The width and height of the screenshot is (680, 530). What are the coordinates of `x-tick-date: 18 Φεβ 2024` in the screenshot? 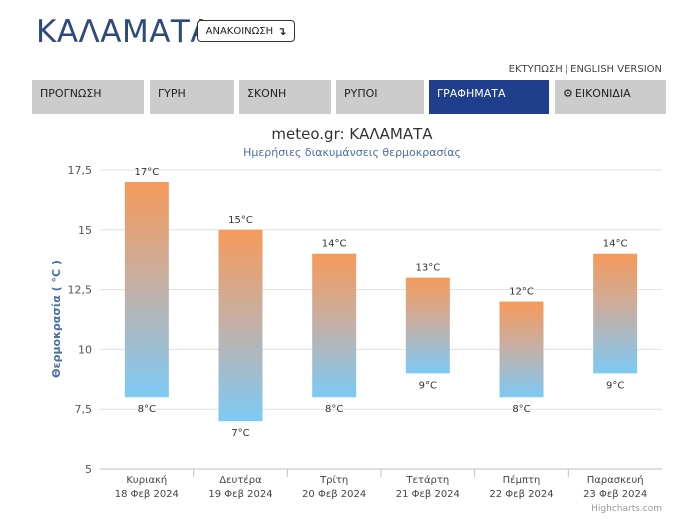 It's located at (147, 494).